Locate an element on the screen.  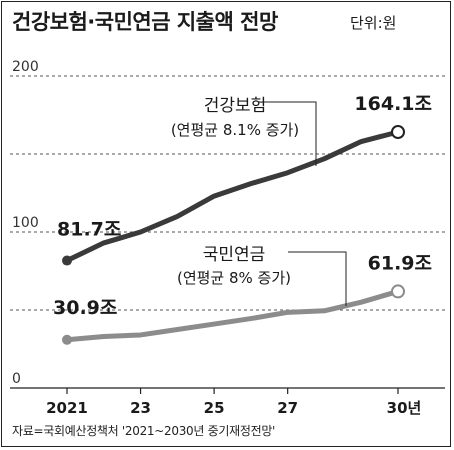
leader-line-health is located at coordinates (287, 133).